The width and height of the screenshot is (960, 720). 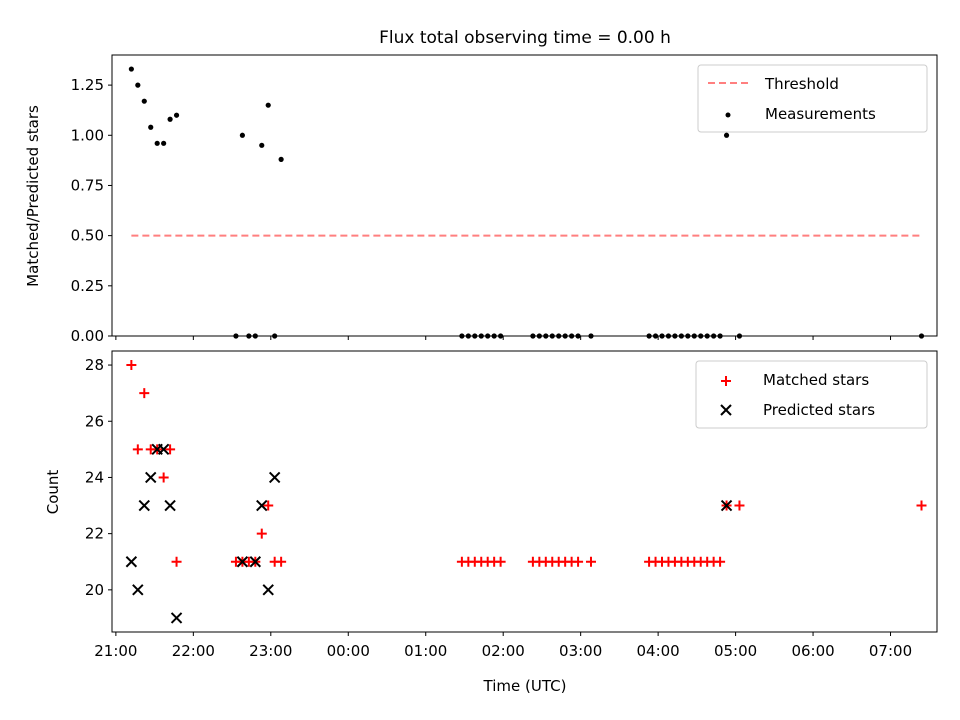 What do you see at coordinates (820, 114) in the screenshot?
I see `legend-measurements-label: Measurements` at bounding box center [820, 114].